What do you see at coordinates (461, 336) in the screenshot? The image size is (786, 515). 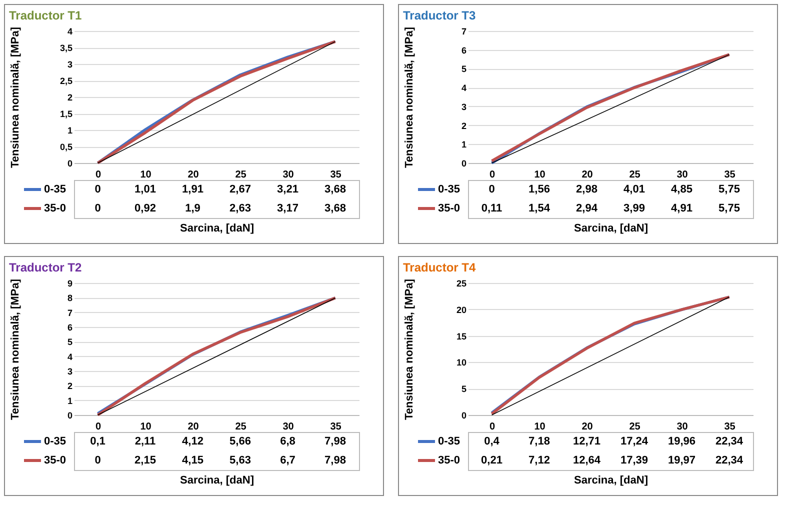 I see `y-tick-label: 15` at bounding box center [461, 336].